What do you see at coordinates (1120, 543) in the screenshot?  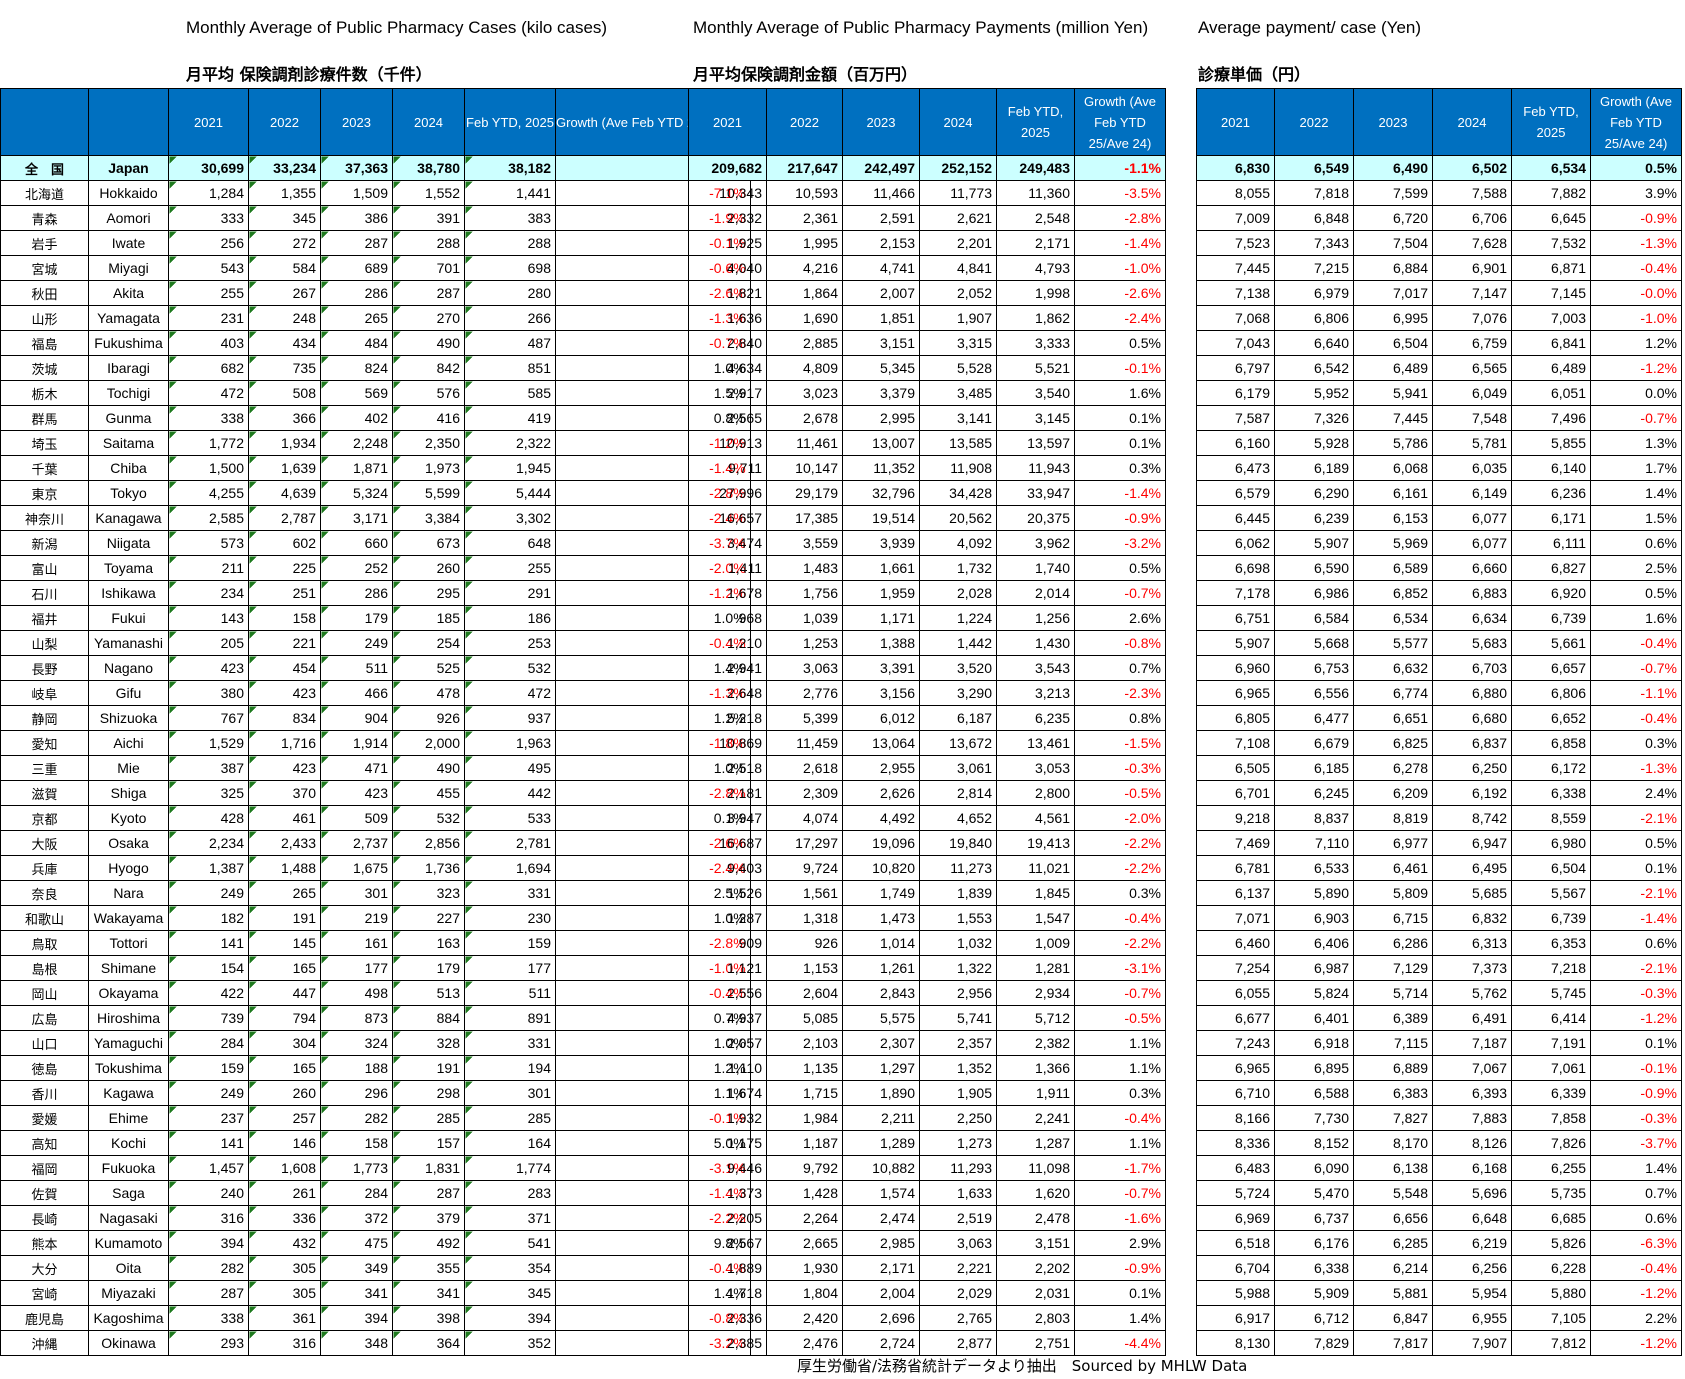 I see `growth-cell: -3.2%` at bounding box center [1120, 543].